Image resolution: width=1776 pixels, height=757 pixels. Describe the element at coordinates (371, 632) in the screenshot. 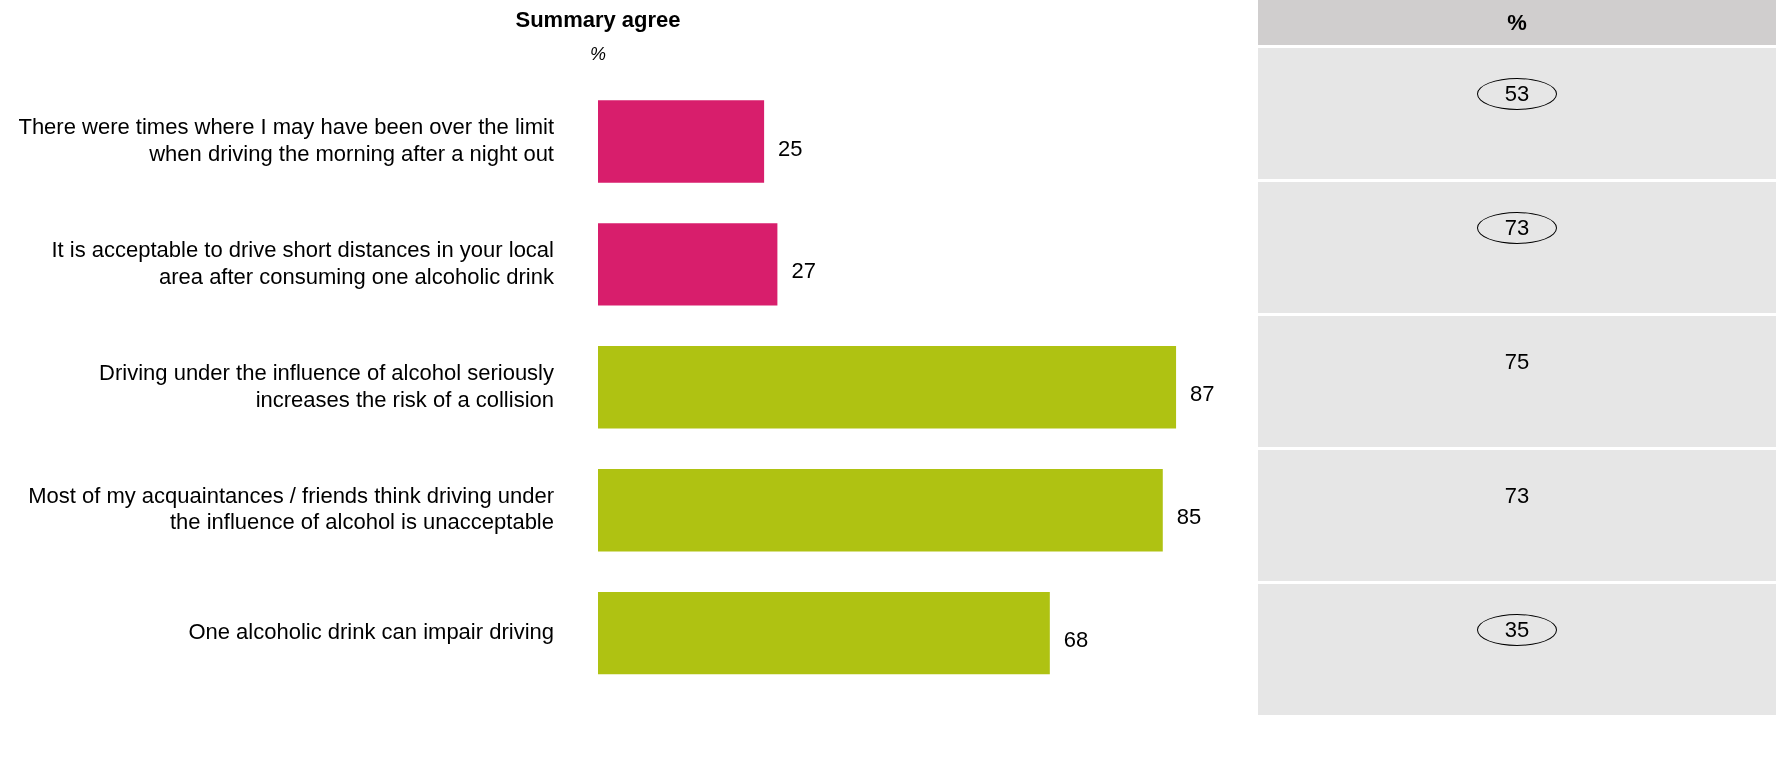

I see `y-tick-label: One alcoholic drink can impair driving` at that location.